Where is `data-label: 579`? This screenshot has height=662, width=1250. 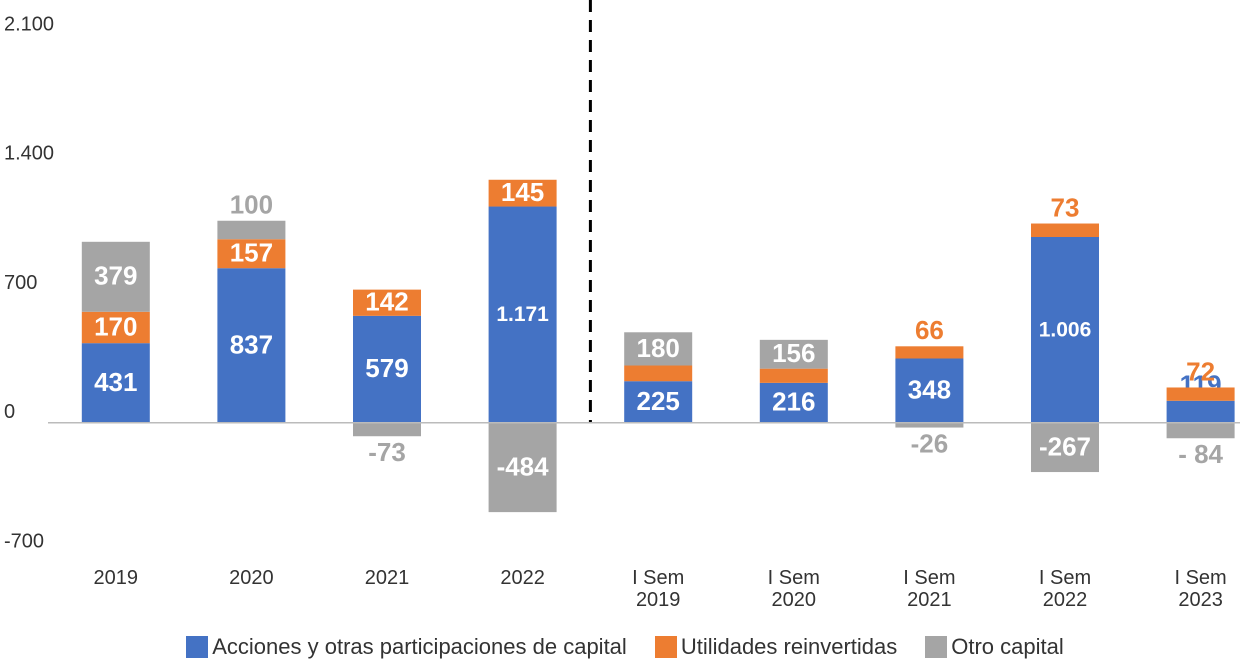
data-label: 579 is located at coordinates (386, 368).